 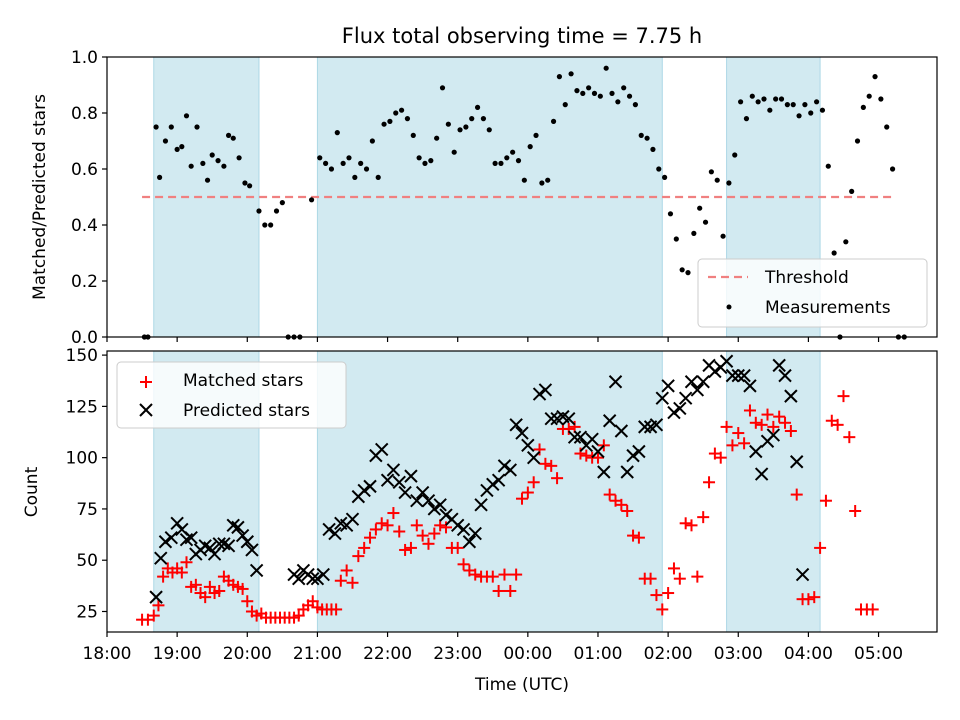 What do you see at coordinates (84, 58) in the screenshot?
I see `y-tick-label: 1.0` at bounding box center [84, 58].